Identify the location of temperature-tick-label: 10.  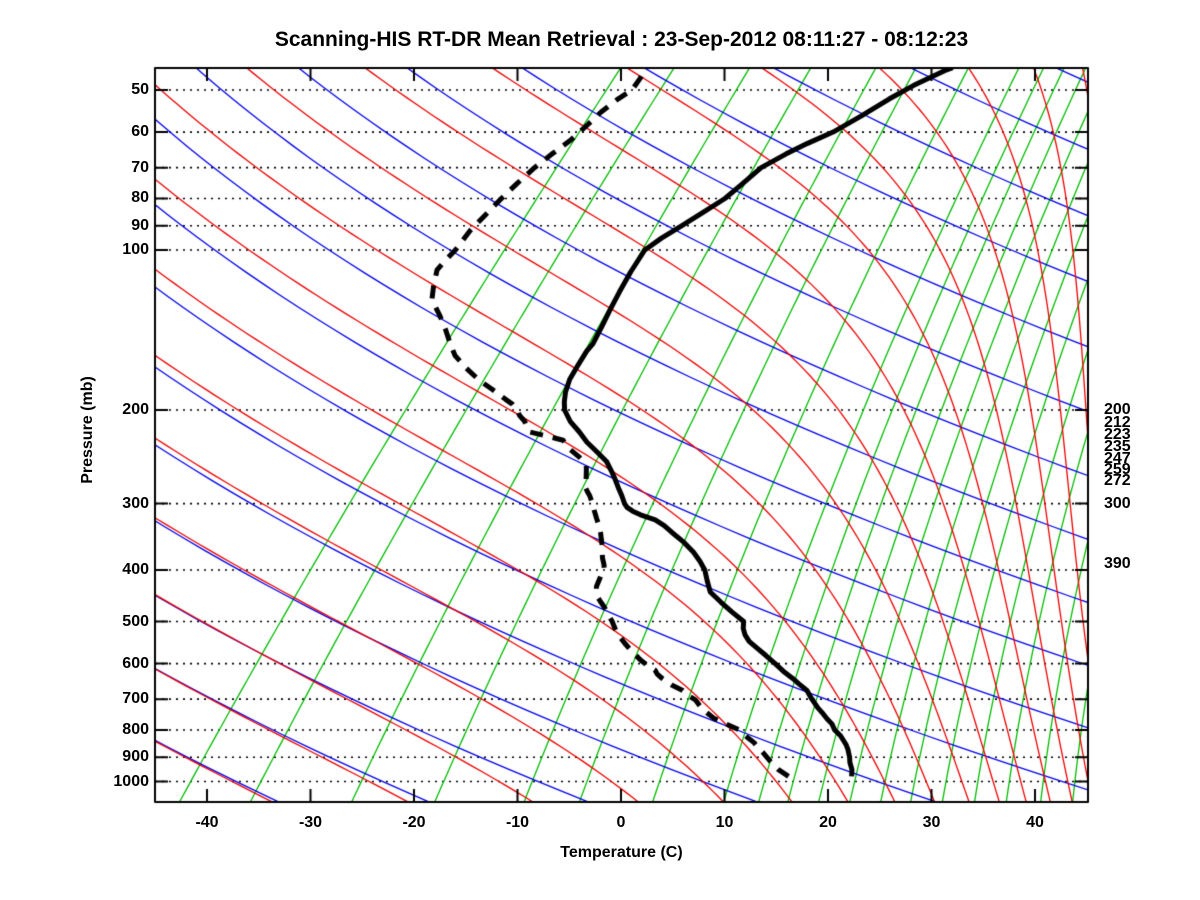
(724, 822).